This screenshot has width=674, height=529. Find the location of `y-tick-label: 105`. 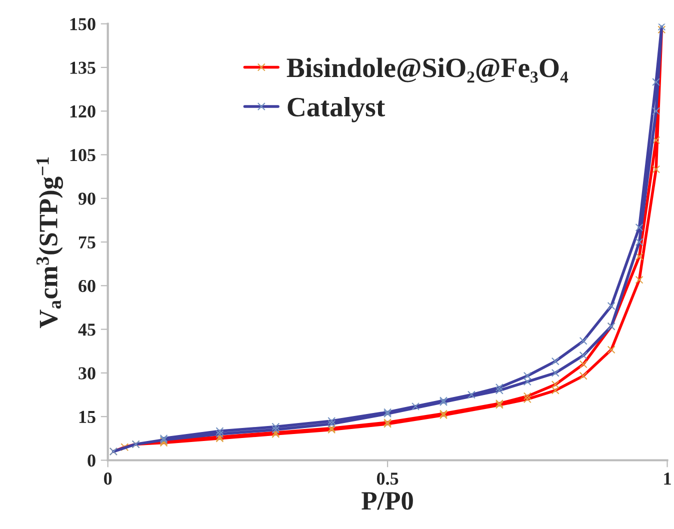

y-tick-label: 105 is located at coordinates (83, 155).